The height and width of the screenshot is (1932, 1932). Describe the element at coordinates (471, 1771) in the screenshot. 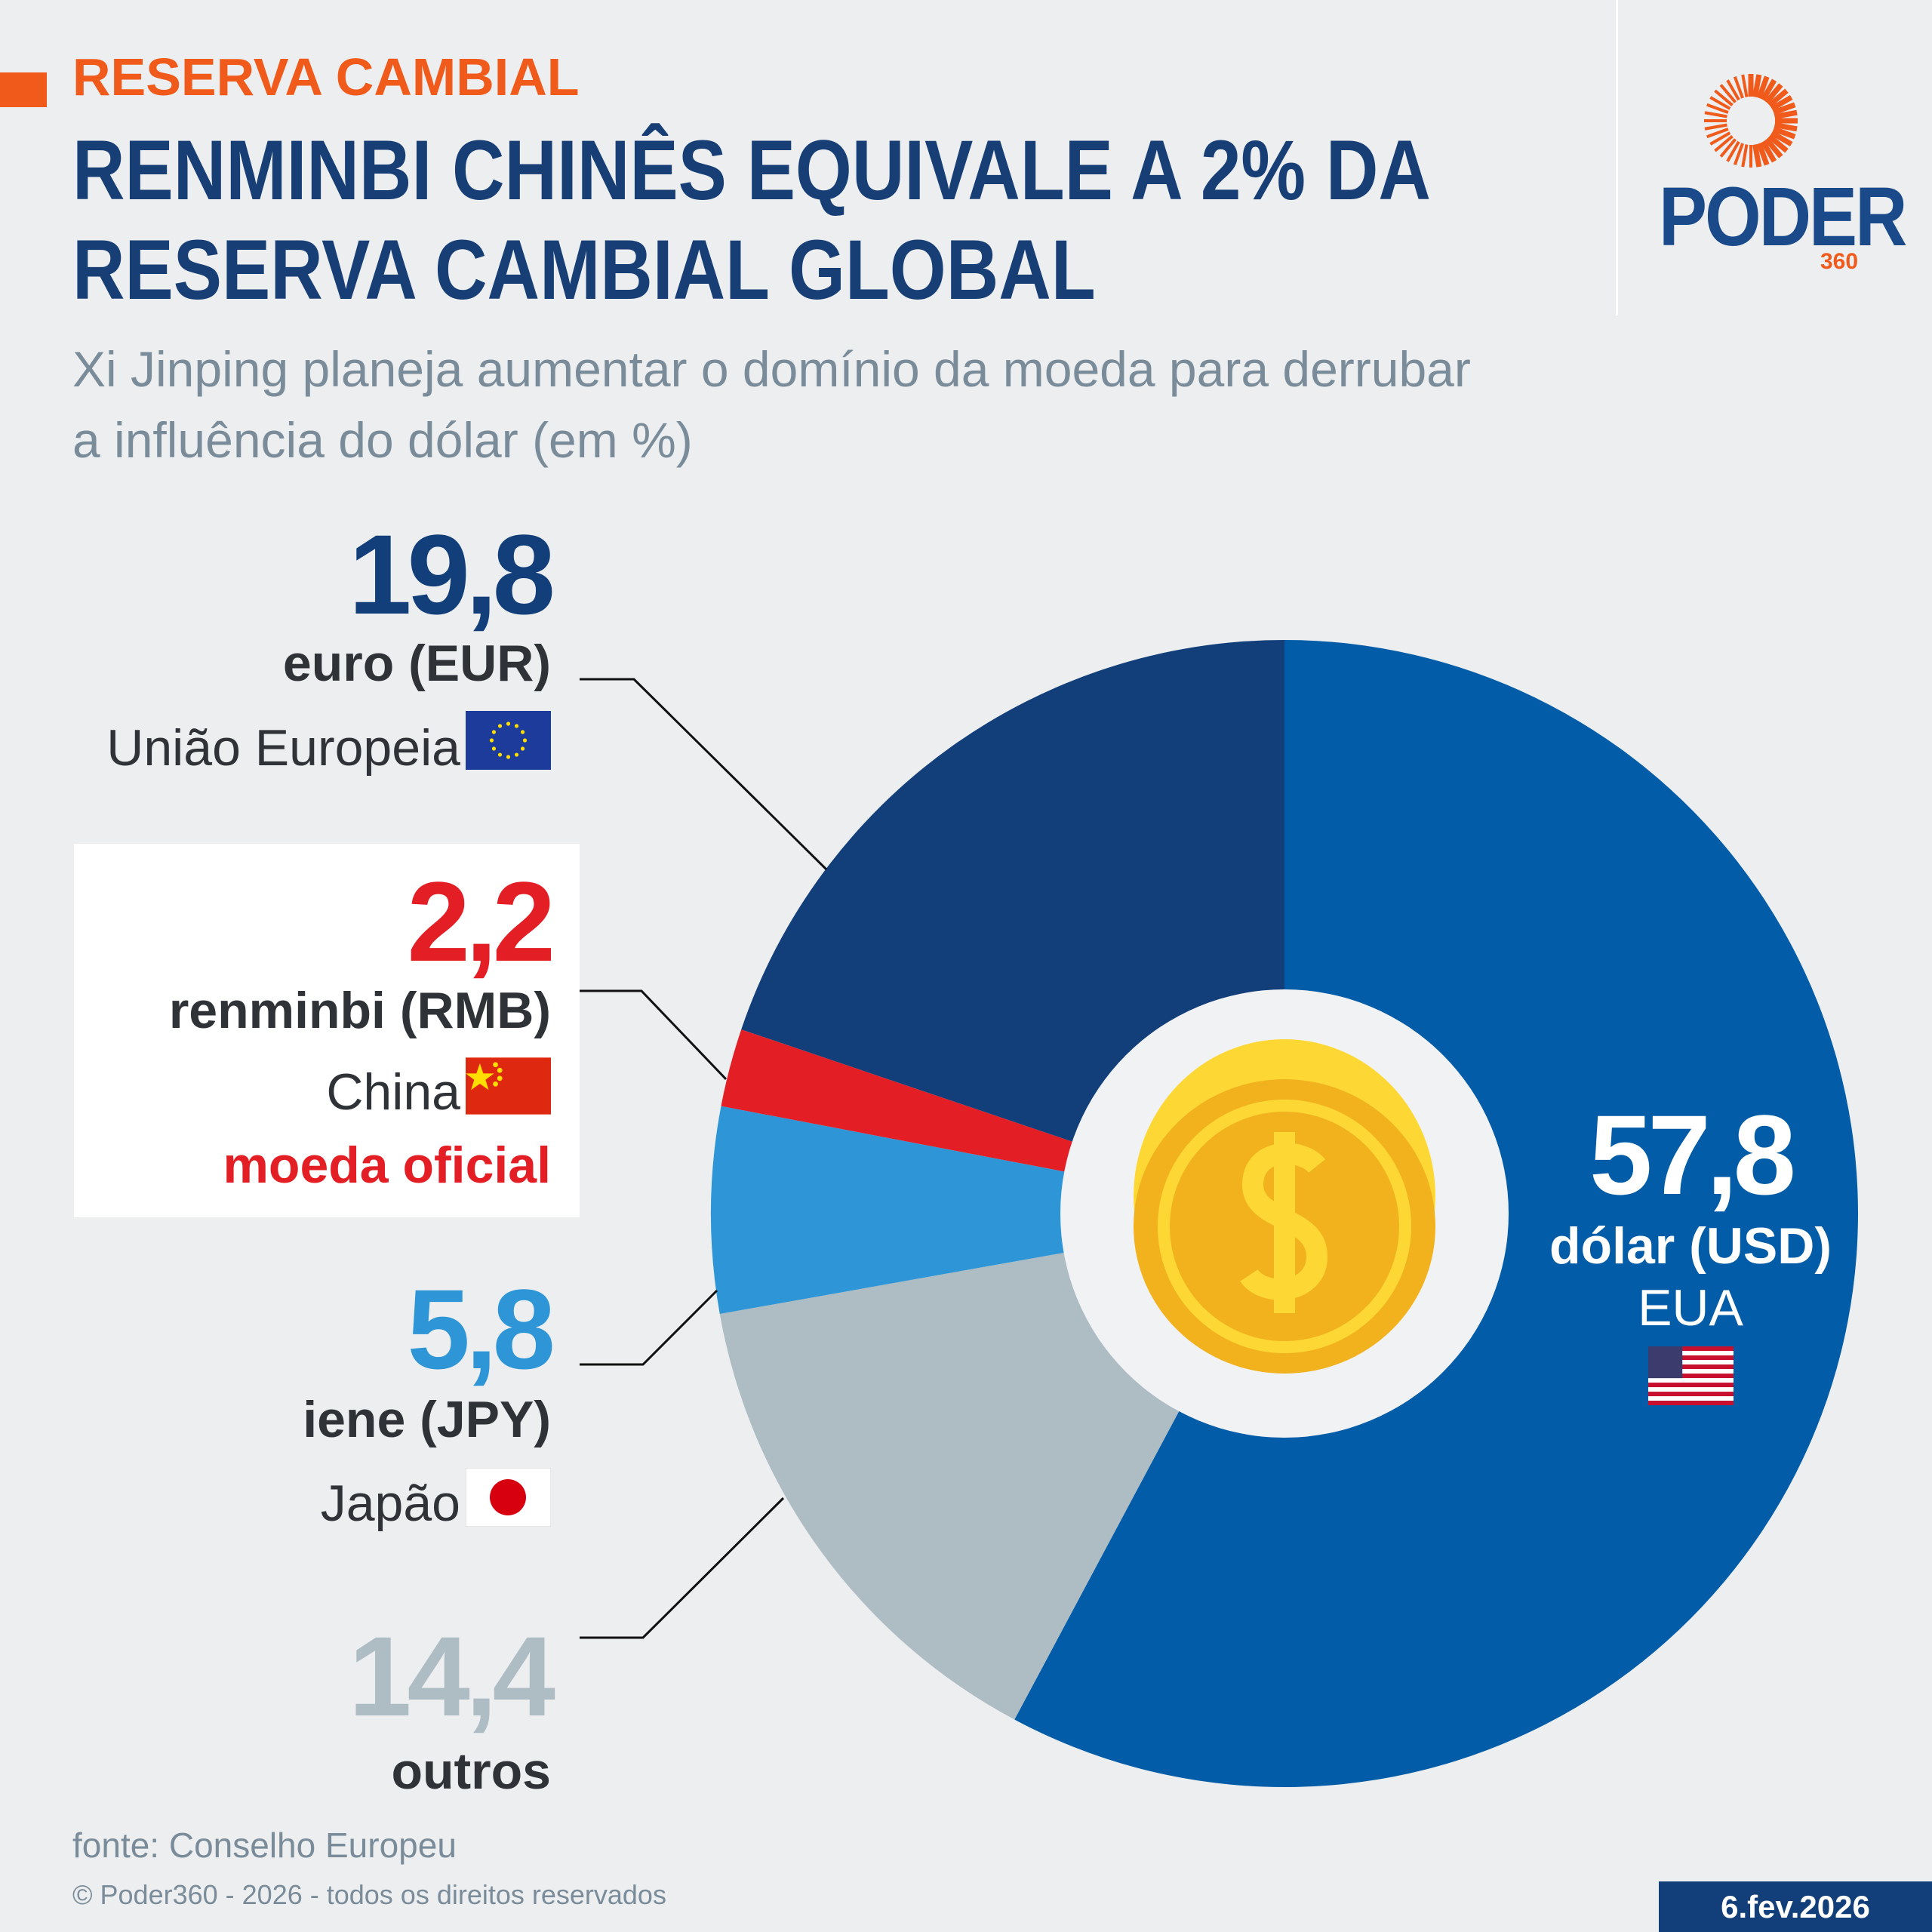

I see `label-outros-currency: outros` at that location.